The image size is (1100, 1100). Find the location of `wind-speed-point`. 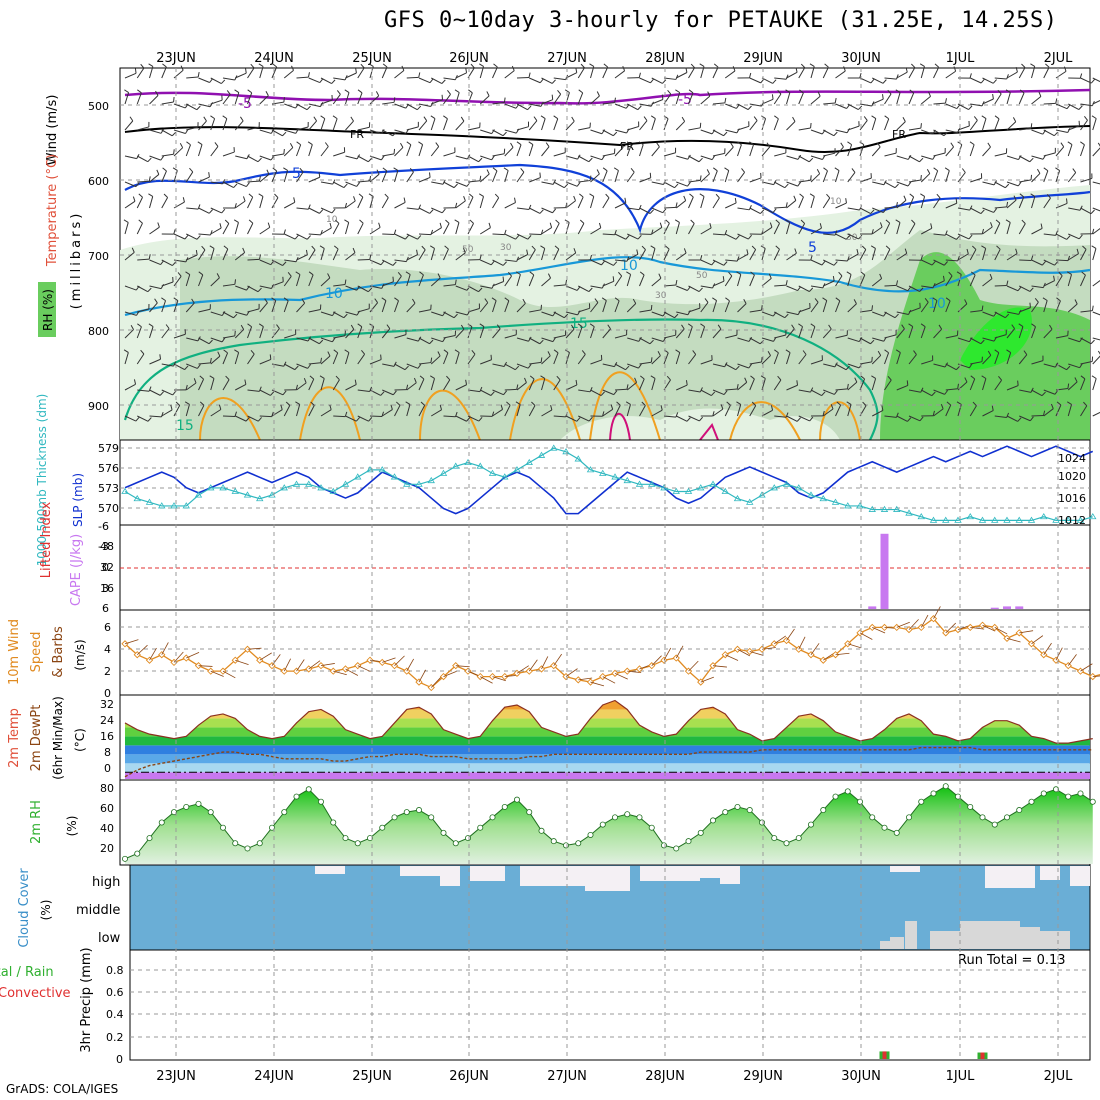

wind-speed-point is located at coordinates (211, 671).